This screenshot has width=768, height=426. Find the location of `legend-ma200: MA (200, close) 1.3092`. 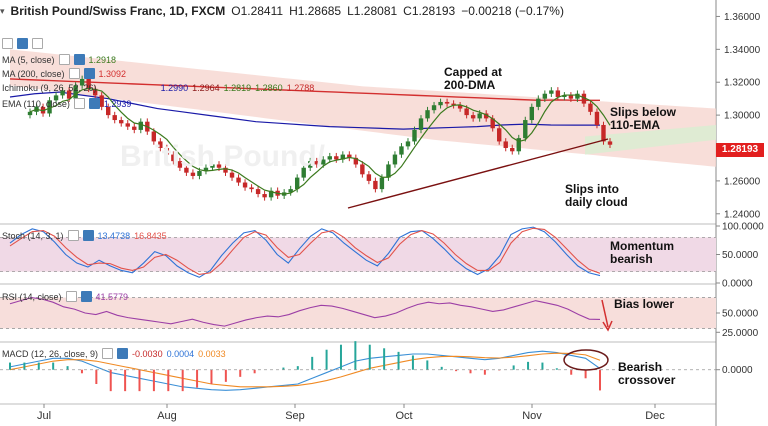

legend-ma200: MA (200, close) 1.3092 is located at coordinates (64, 73).